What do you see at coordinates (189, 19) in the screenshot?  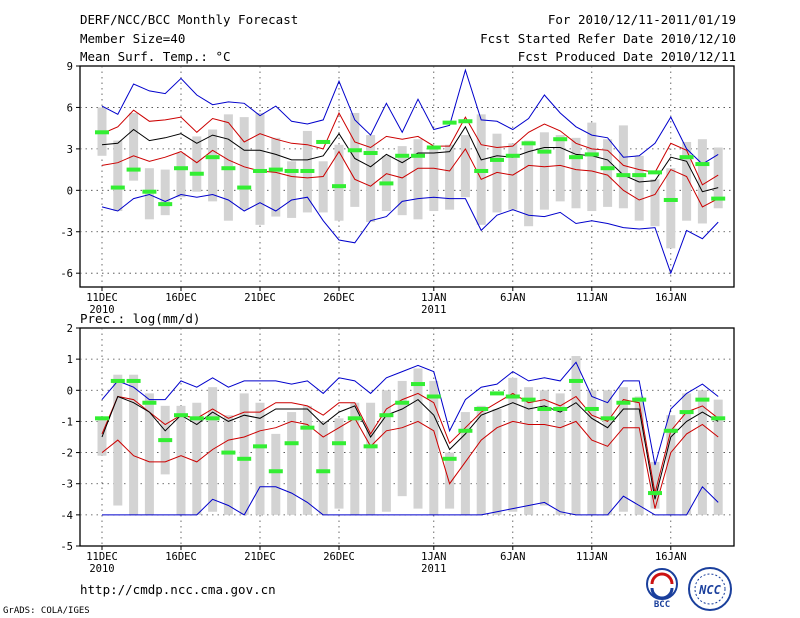 I see `chart-title: DERF/NCC/BCC Monthly Forecast` at bounding box center [189, 19].